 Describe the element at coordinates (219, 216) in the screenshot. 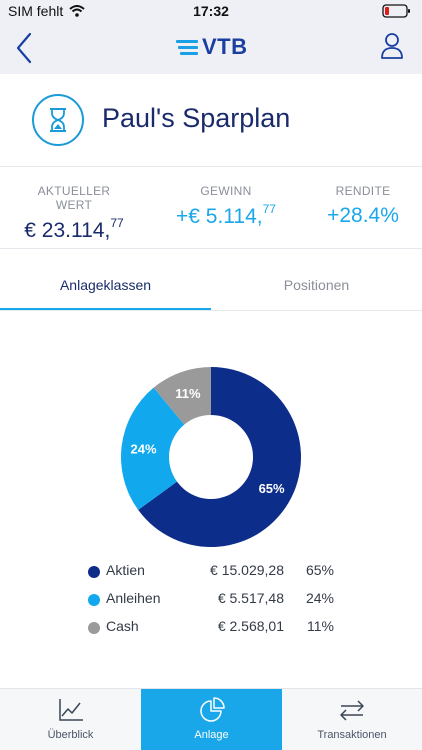

I see `value-main: +€ 5.114,` at that location.